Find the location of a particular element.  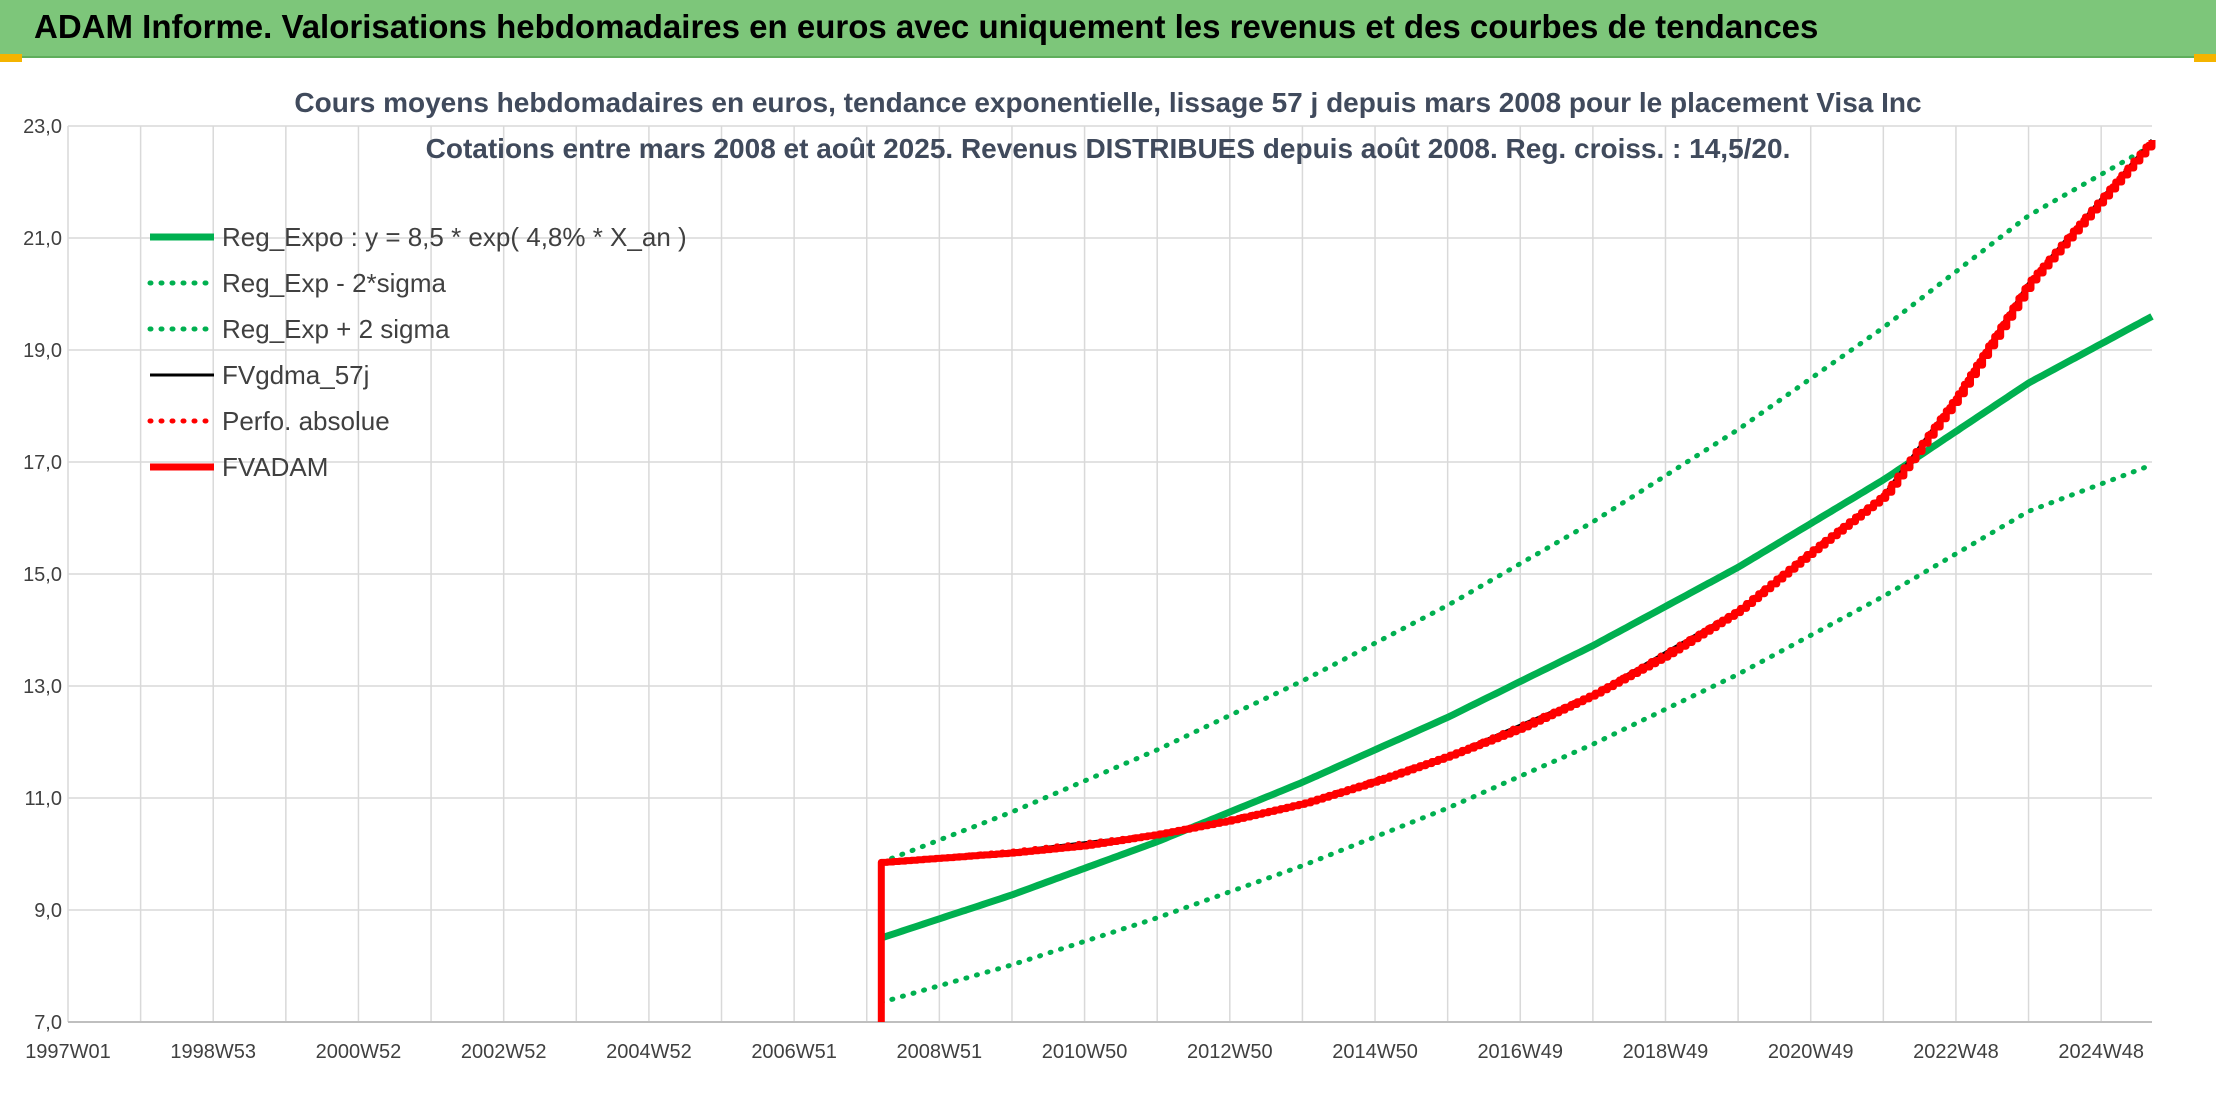

x-tick-label: 2018W49 is located at coordinates (1666, 1052).